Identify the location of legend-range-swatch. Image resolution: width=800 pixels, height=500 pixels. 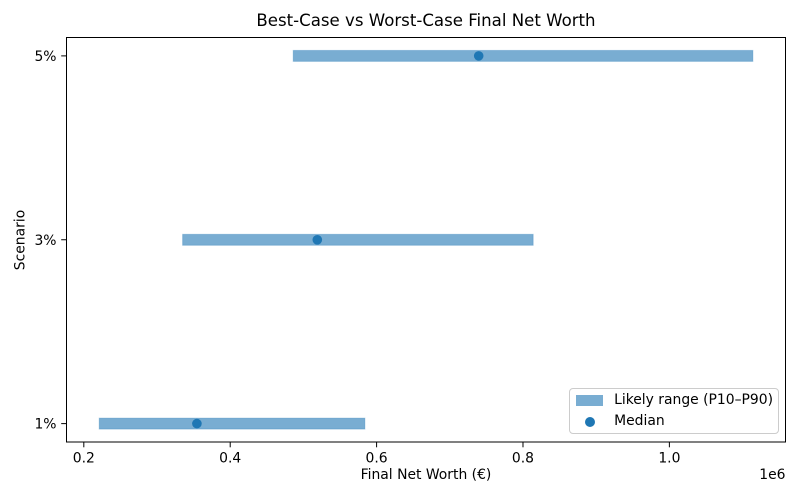
(590, 400).